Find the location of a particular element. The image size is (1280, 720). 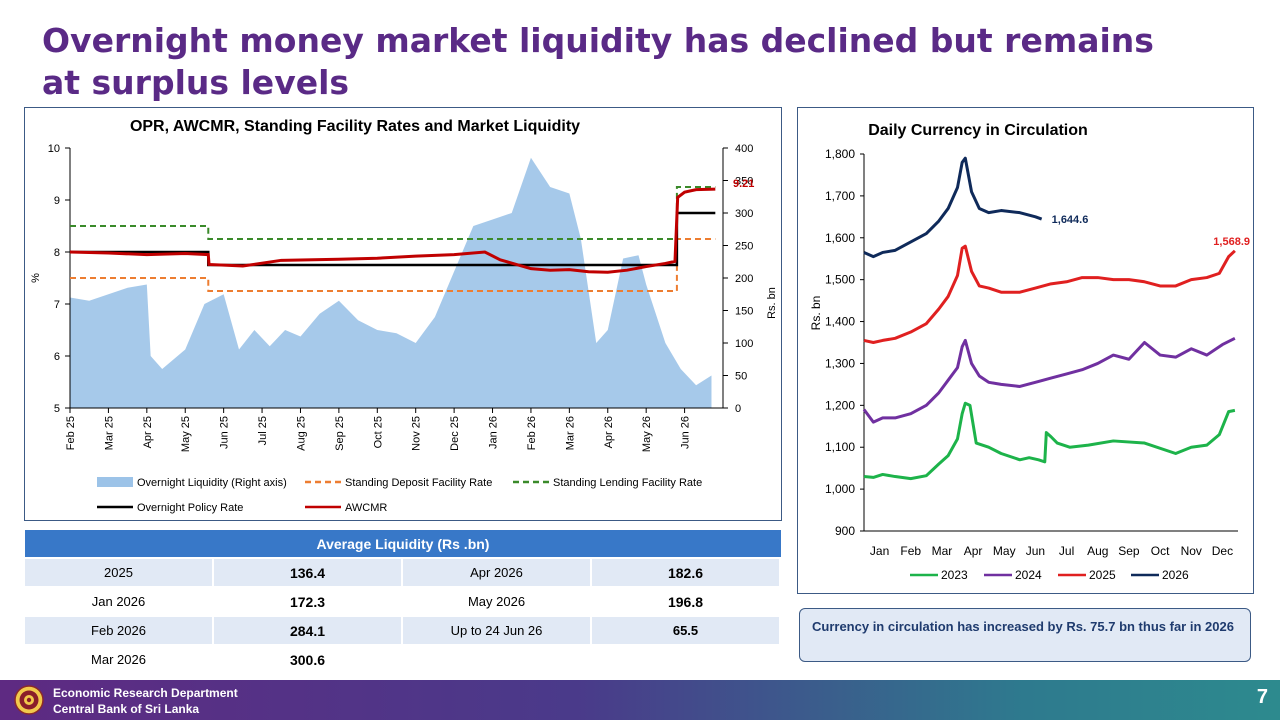

legend-label: 2023 is located at coordinates (954, 575).